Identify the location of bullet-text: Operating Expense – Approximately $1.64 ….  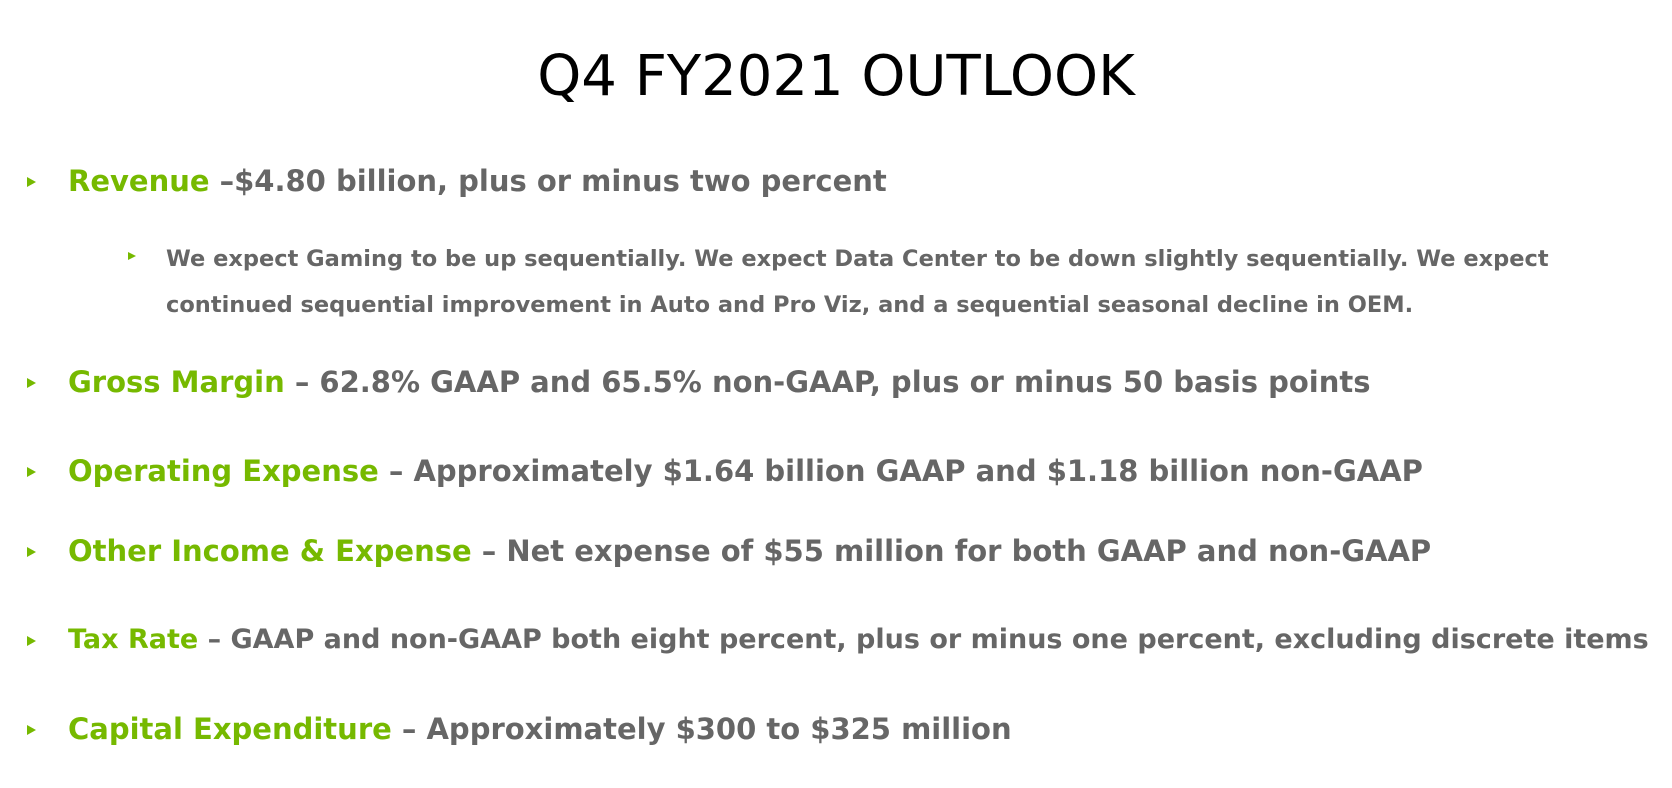
(745, 471).